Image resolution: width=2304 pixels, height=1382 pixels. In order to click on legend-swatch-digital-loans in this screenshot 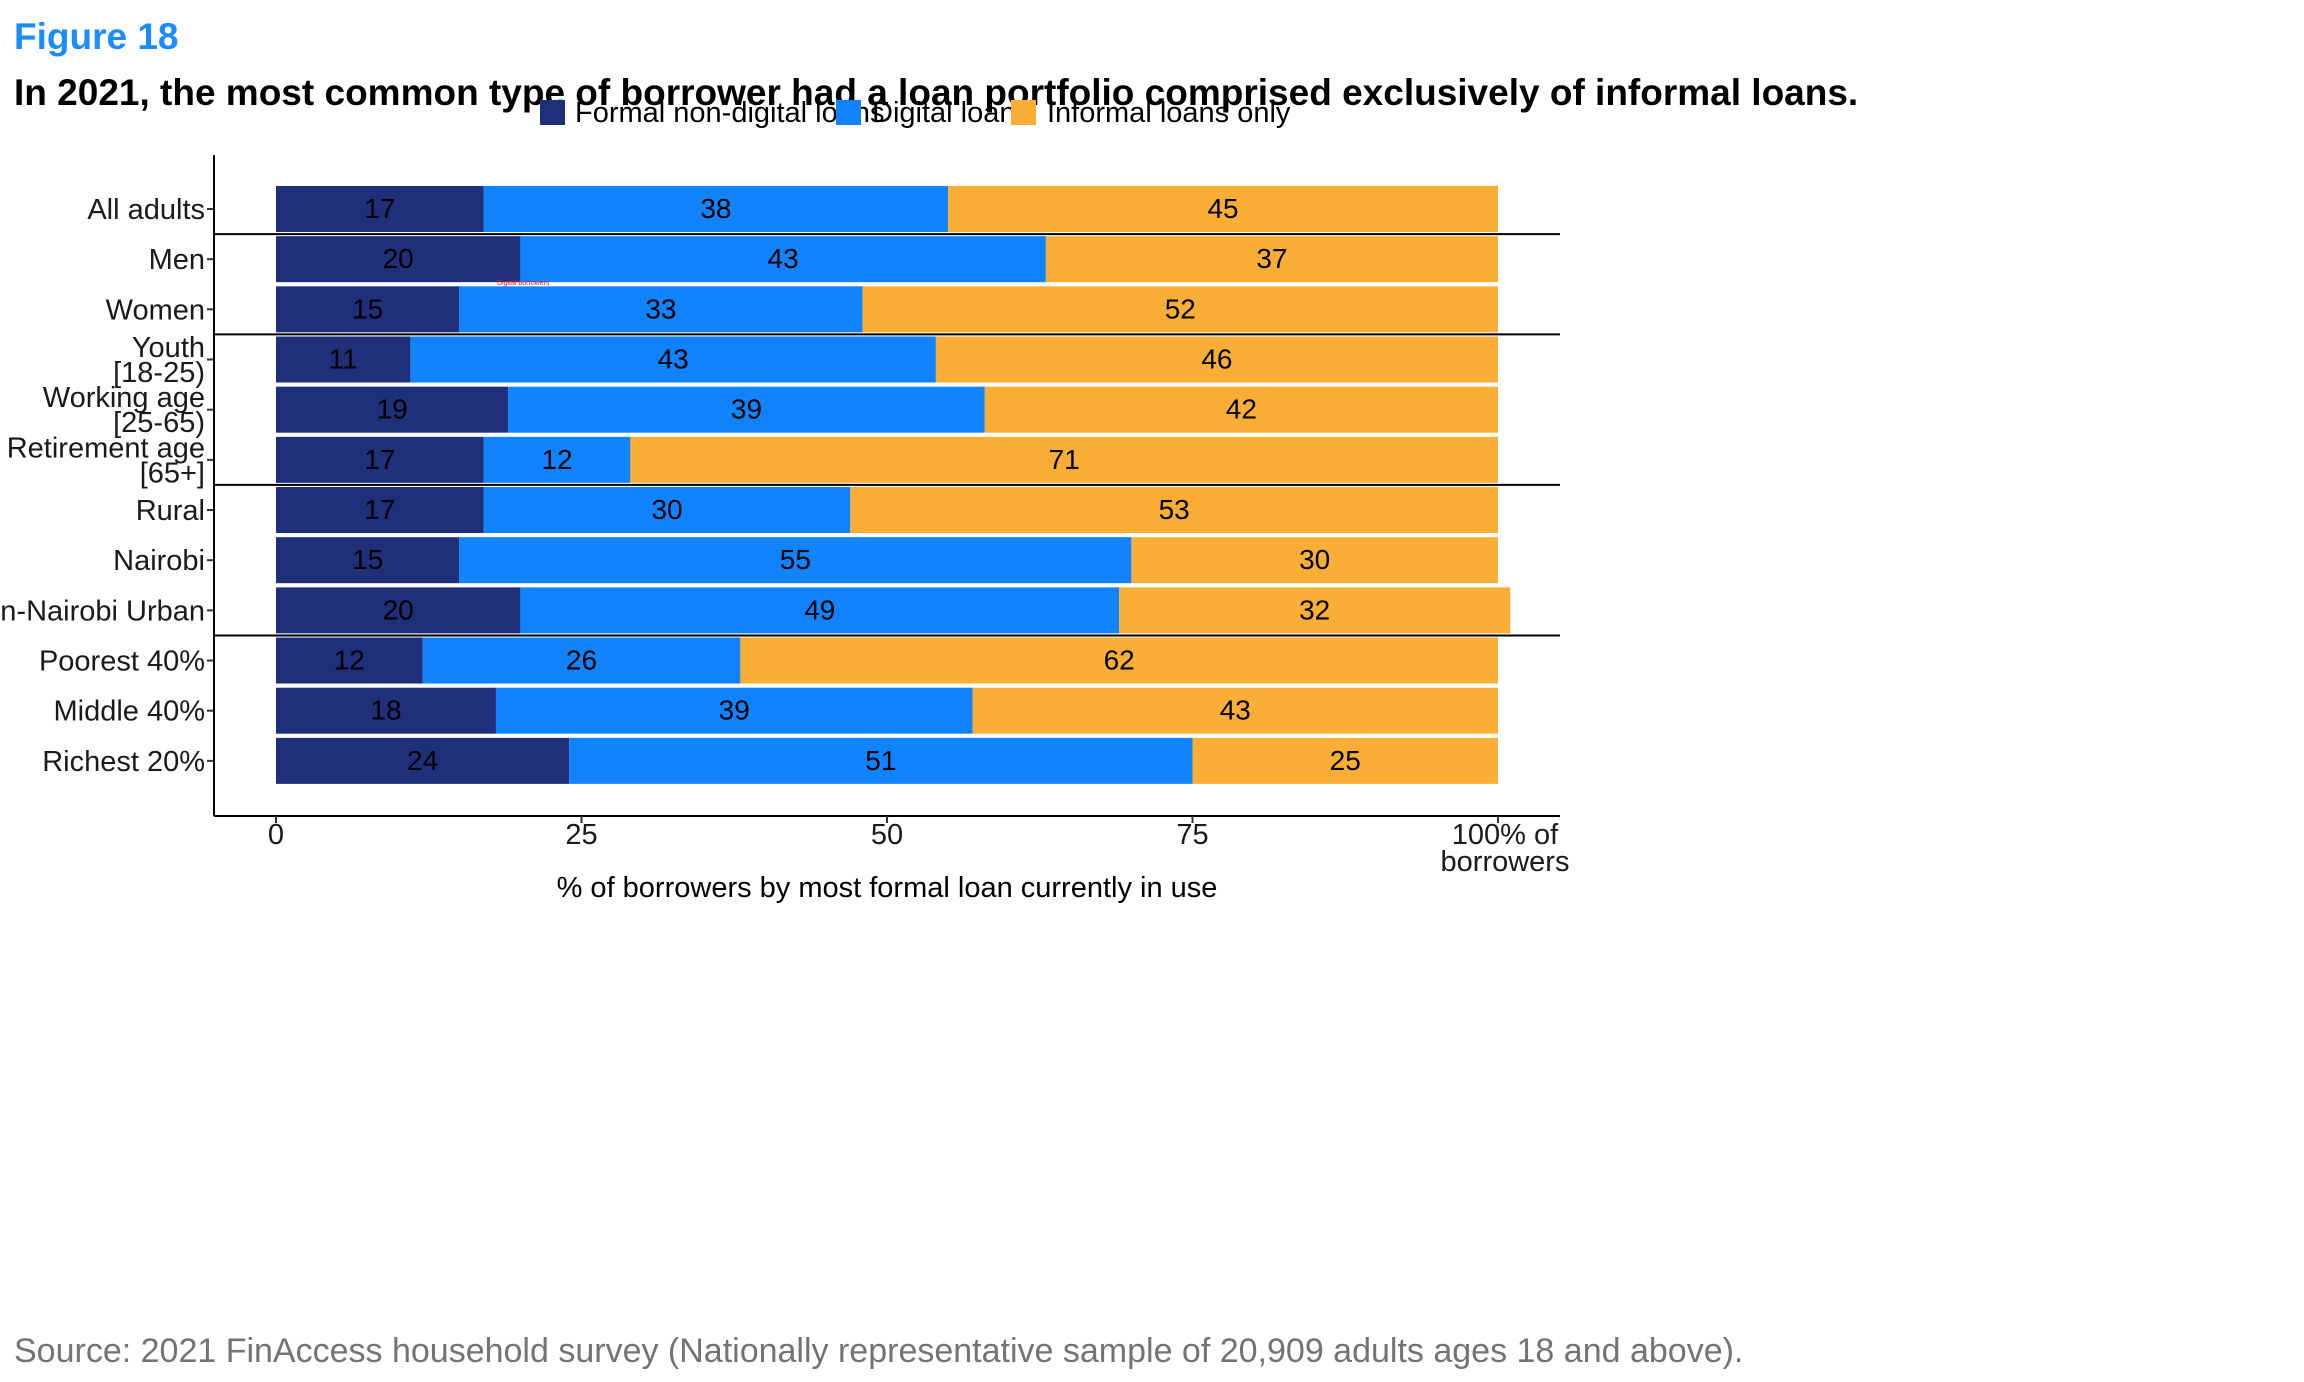, I will do `click(848, 112)`.